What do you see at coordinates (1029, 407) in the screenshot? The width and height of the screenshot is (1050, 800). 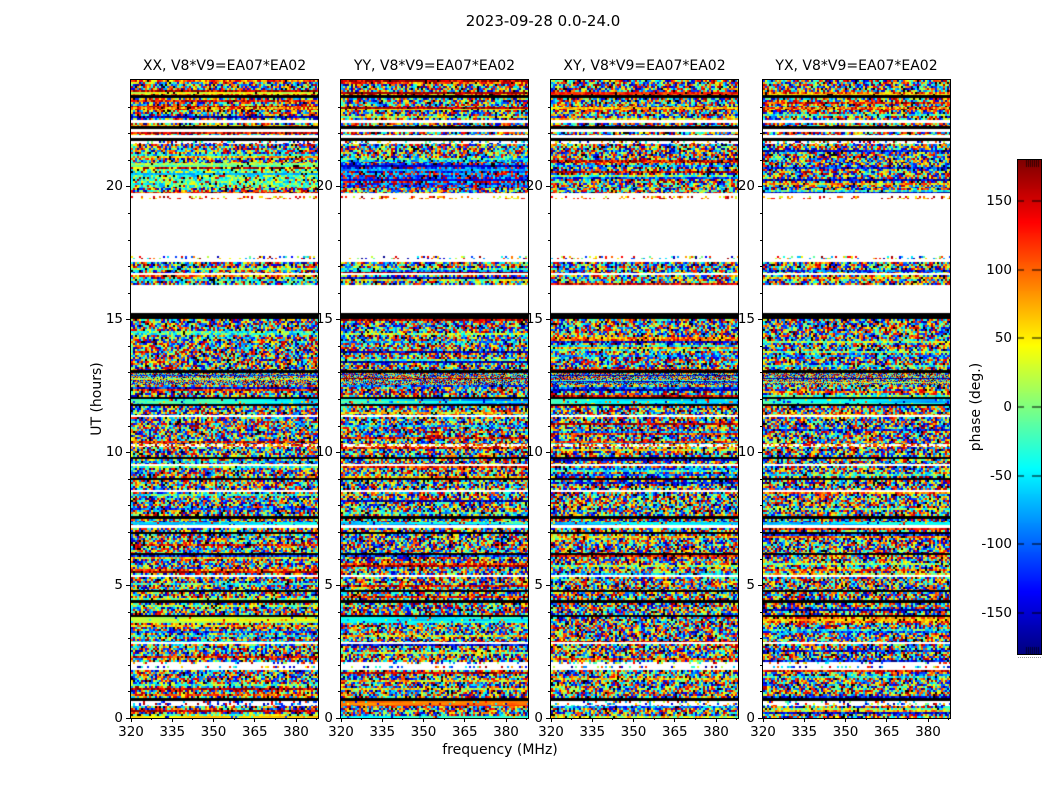 I see `colorbar-gradient` at bounding box center [1029, 407].